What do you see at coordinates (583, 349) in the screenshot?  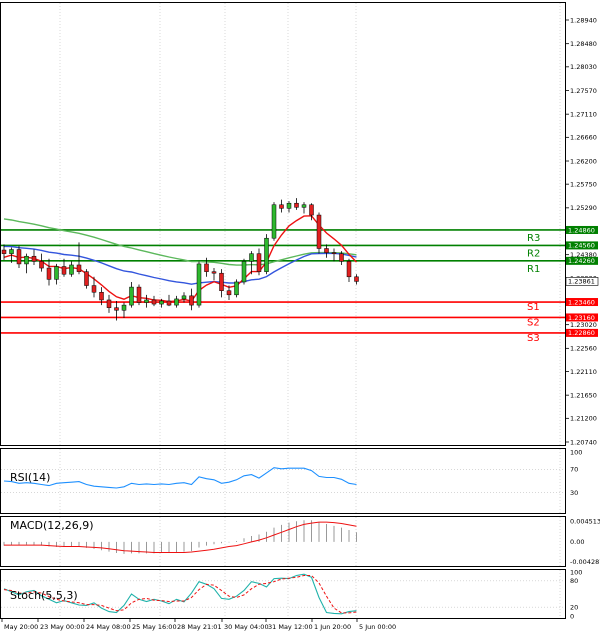 I see `price-tick-label: 1.22560` at bounding box center [583, 349].